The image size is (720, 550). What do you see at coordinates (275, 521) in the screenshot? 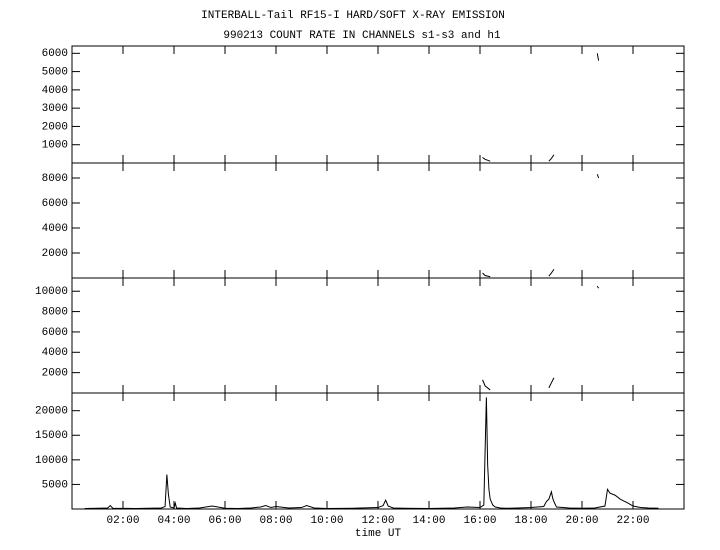
I see `x-tick-label: 08:00` at bounding box center [275, 521].